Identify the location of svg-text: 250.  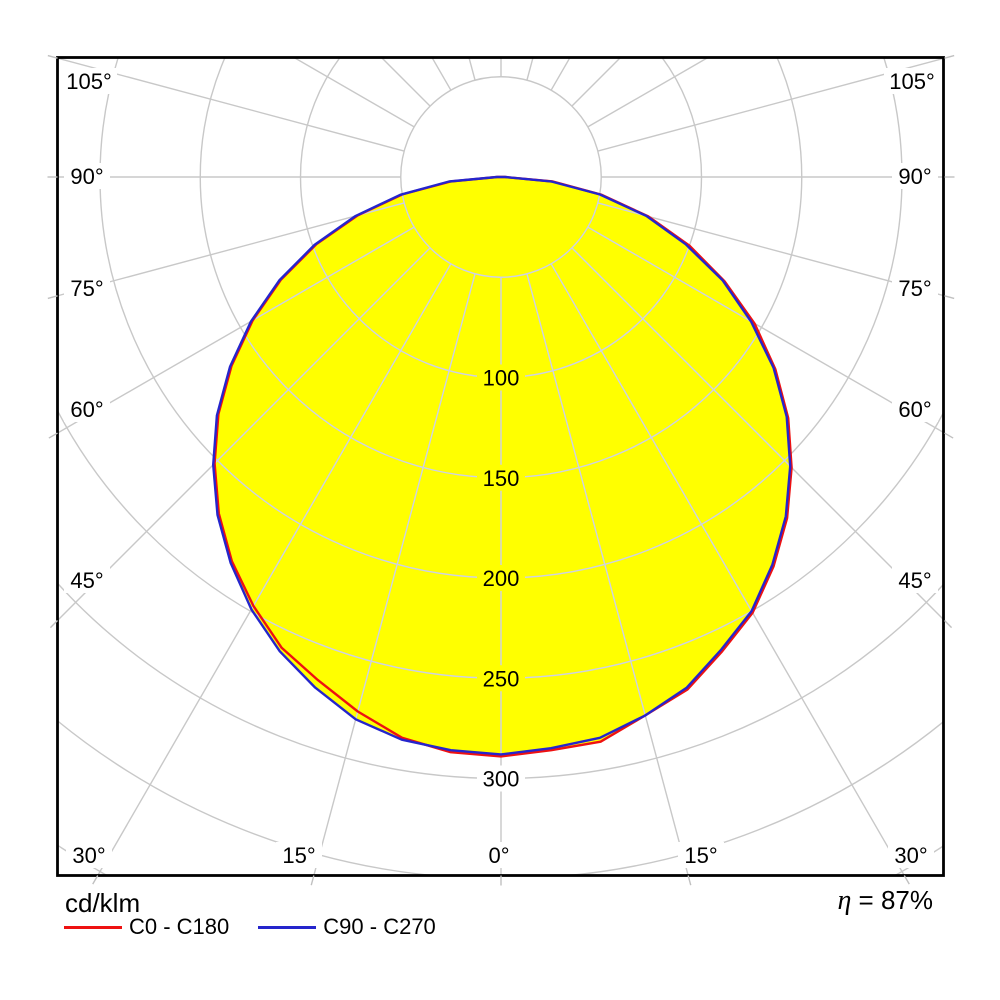
(501, 678).